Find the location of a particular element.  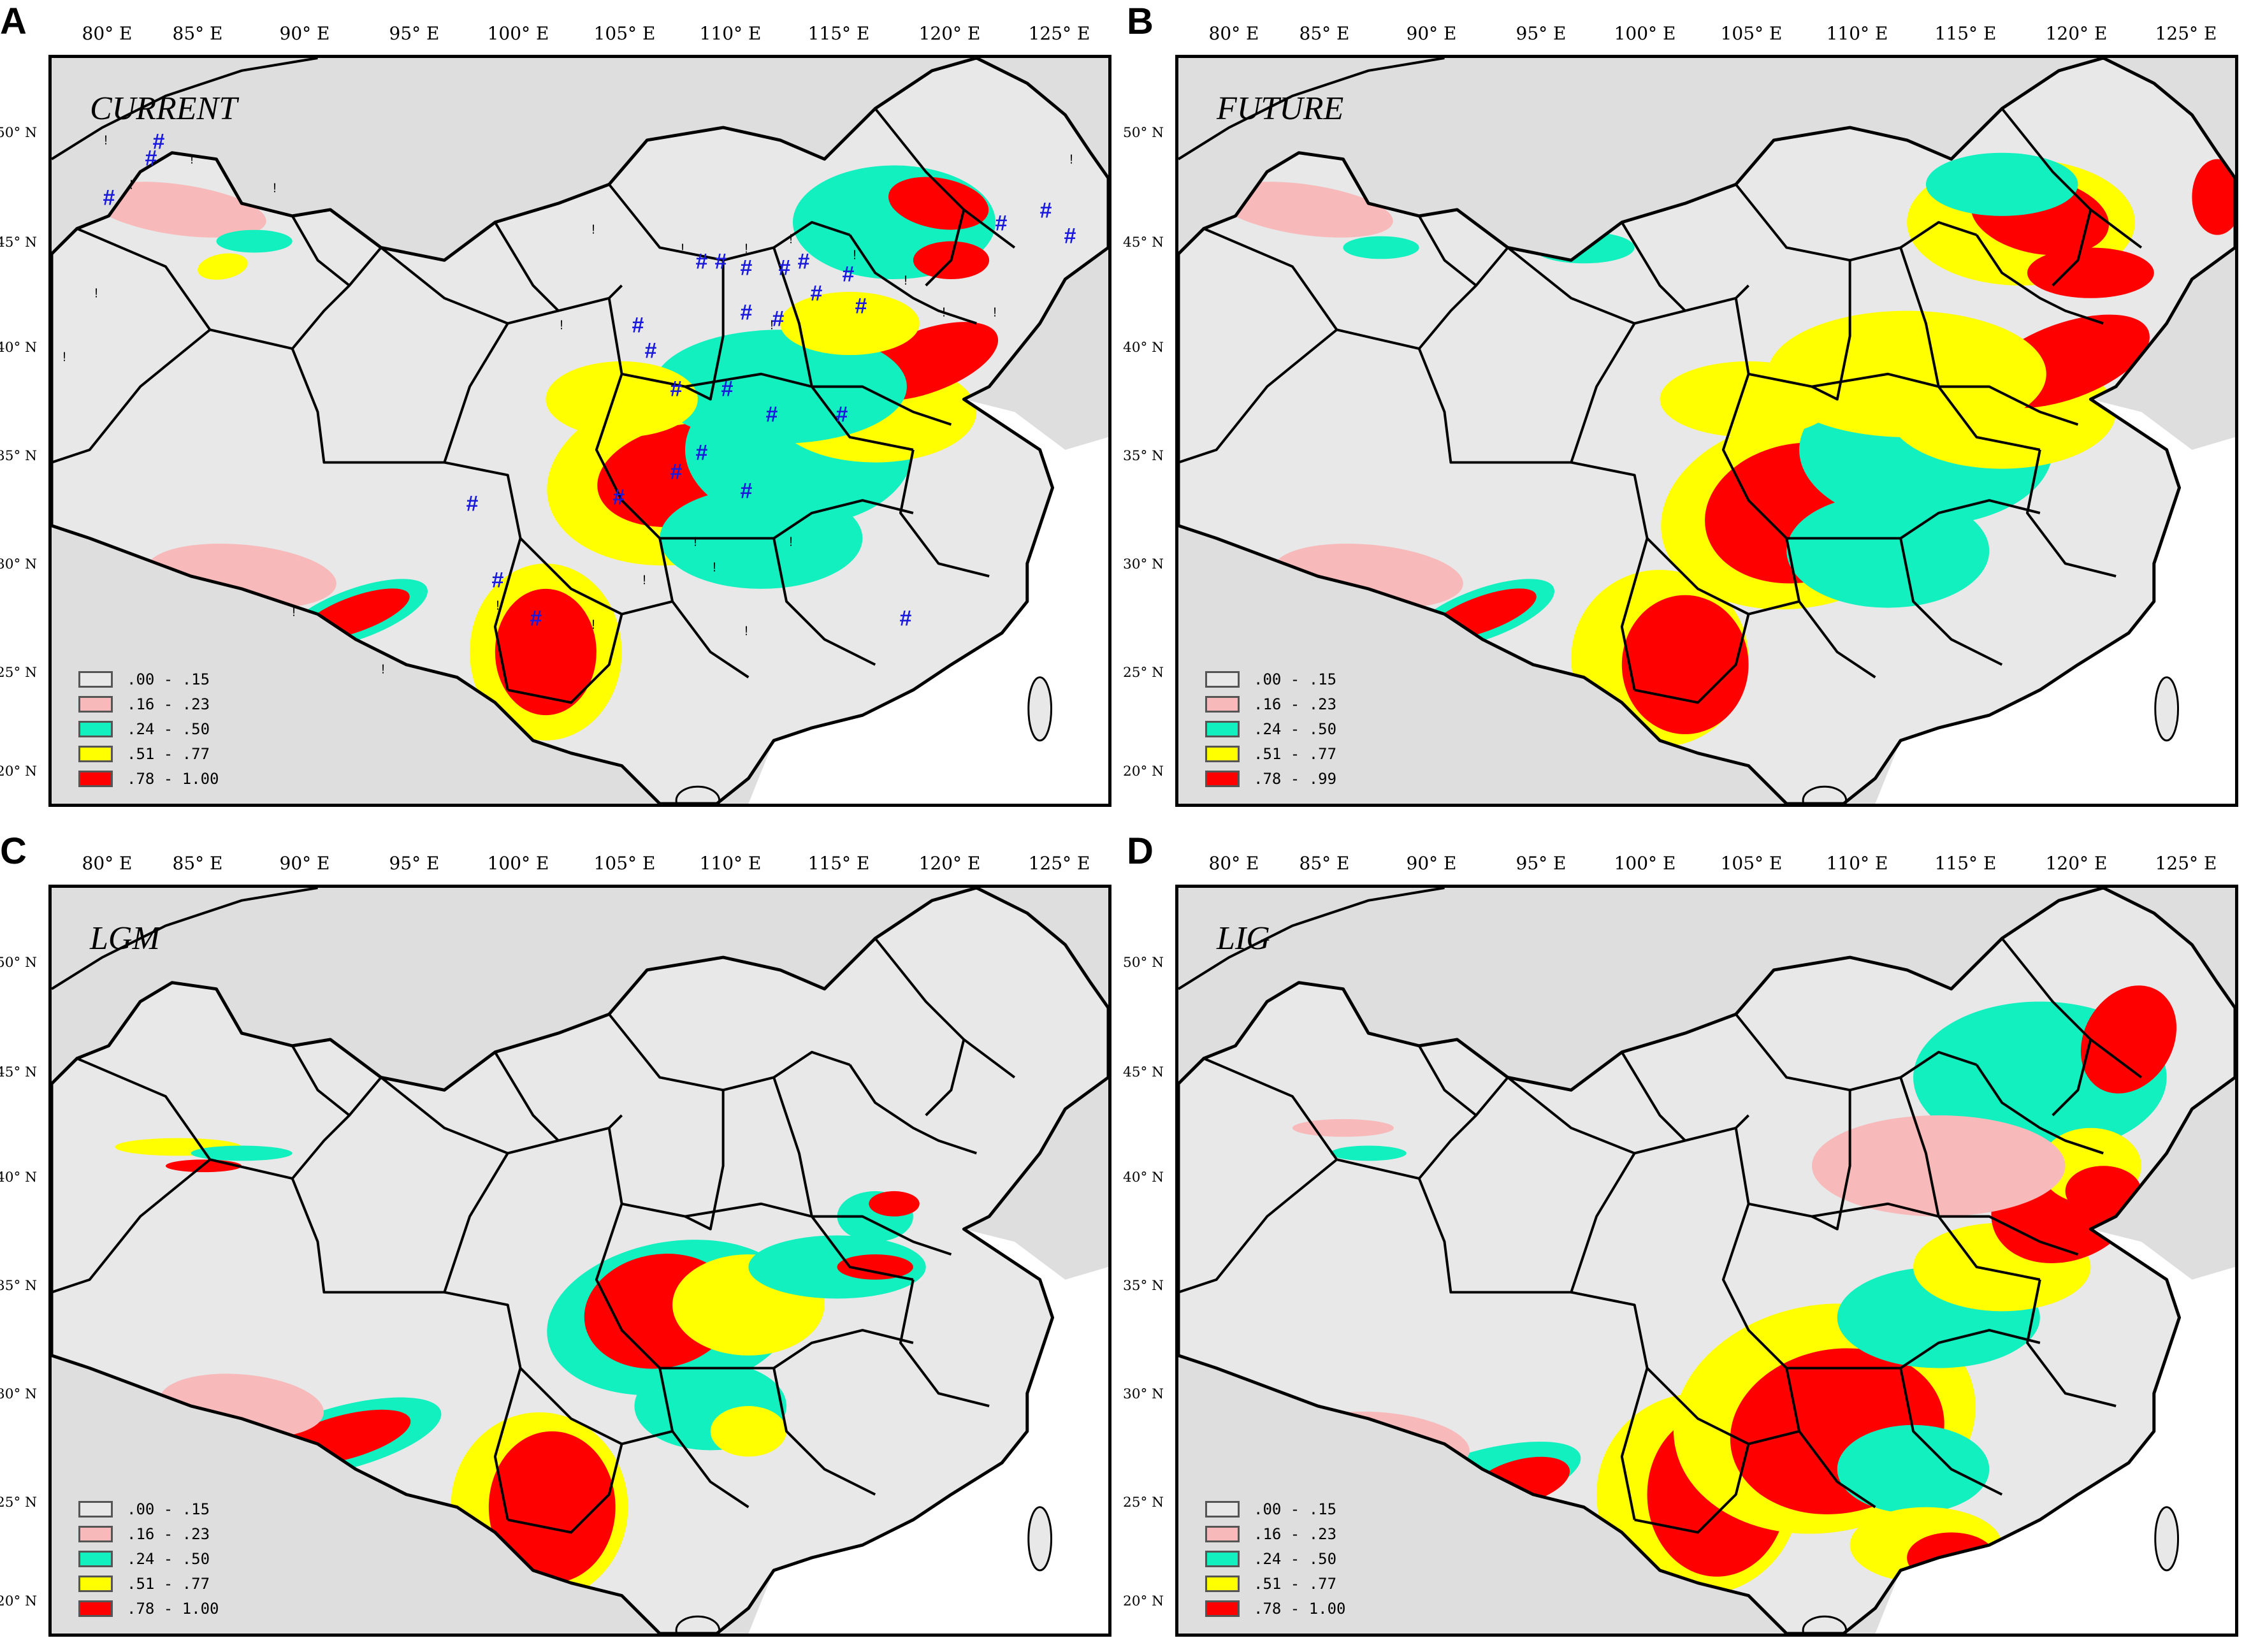

taiwan-island is located at coordinates (2167, 1539).